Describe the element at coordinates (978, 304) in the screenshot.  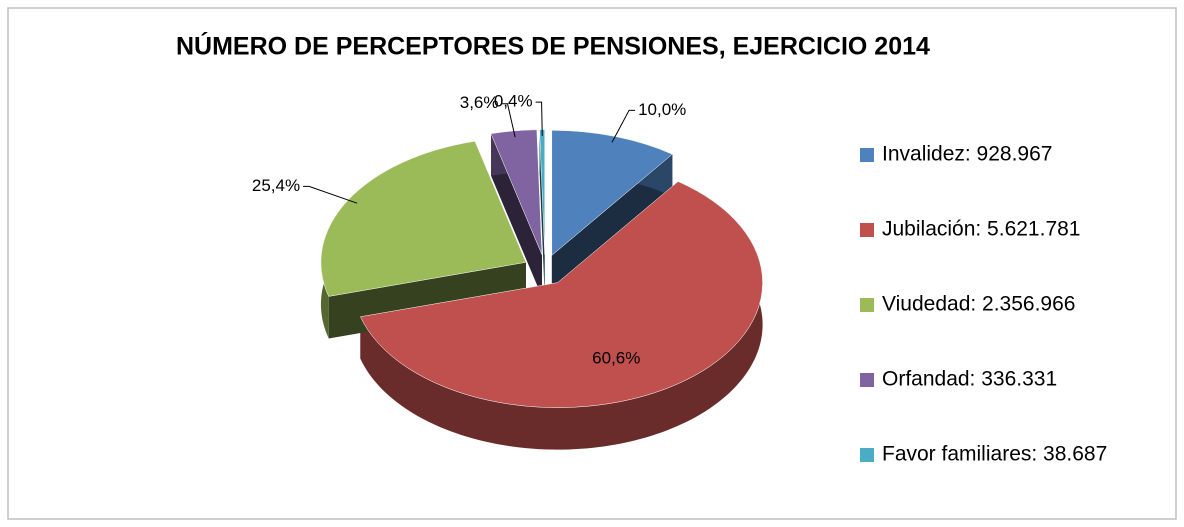
I see `legend-label: Viudedad: 2.356.966` at that location.